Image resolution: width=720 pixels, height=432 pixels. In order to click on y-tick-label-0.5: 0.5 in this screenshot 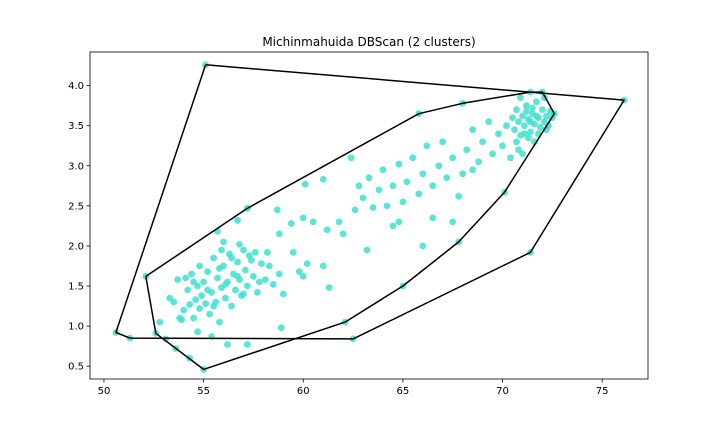, I will do `click(76, 367)`.